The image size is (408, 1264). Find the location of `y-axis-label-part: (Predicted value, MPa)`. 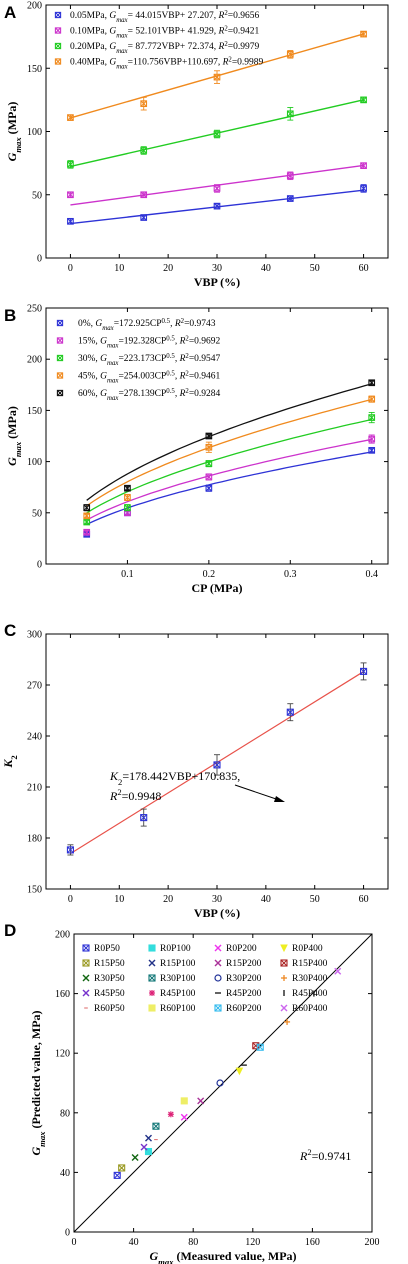

y-axis-label-part: (Predicted value, MPa) is located at coordinates (36, 1070).